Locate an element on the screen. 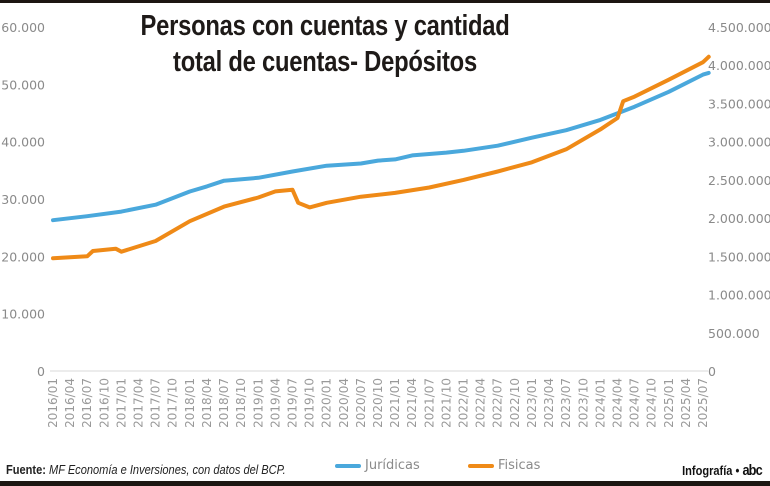  x-tick-label: 2017/04 is located at coordinates (139, 403).